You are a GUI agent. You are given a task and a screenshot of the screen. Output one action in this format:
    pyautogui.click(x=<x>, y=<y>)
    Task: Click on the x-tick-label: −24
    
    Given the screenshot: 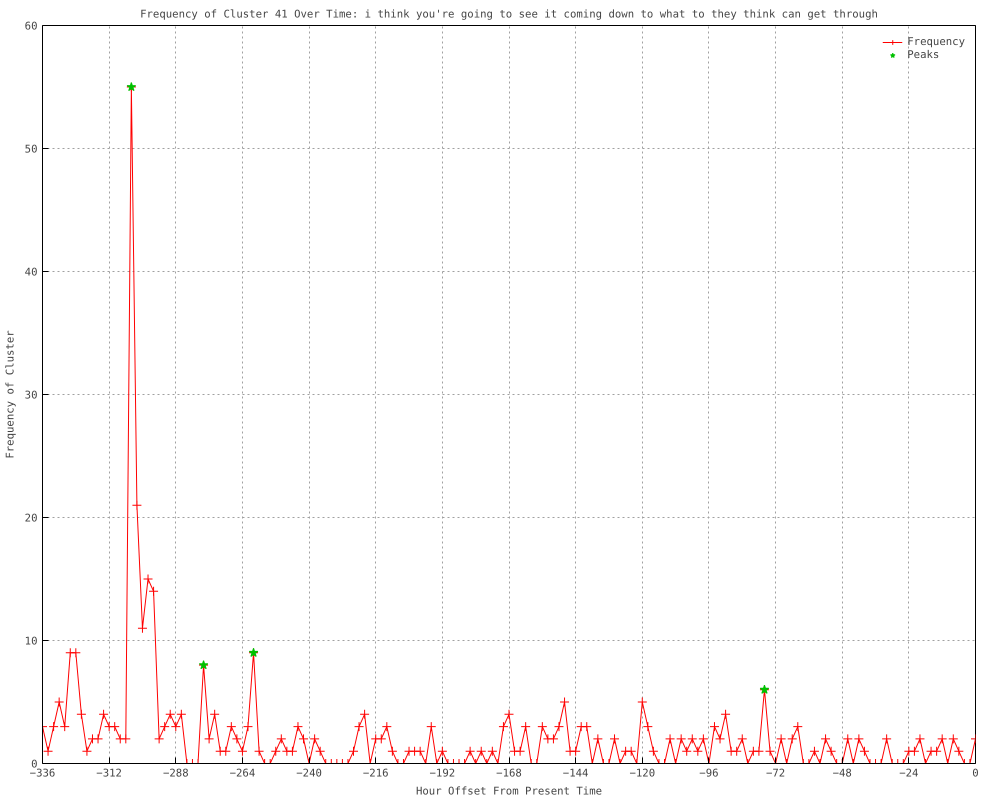 What is the action you would take?
    pyautogui.click(x=908, y=773)
    